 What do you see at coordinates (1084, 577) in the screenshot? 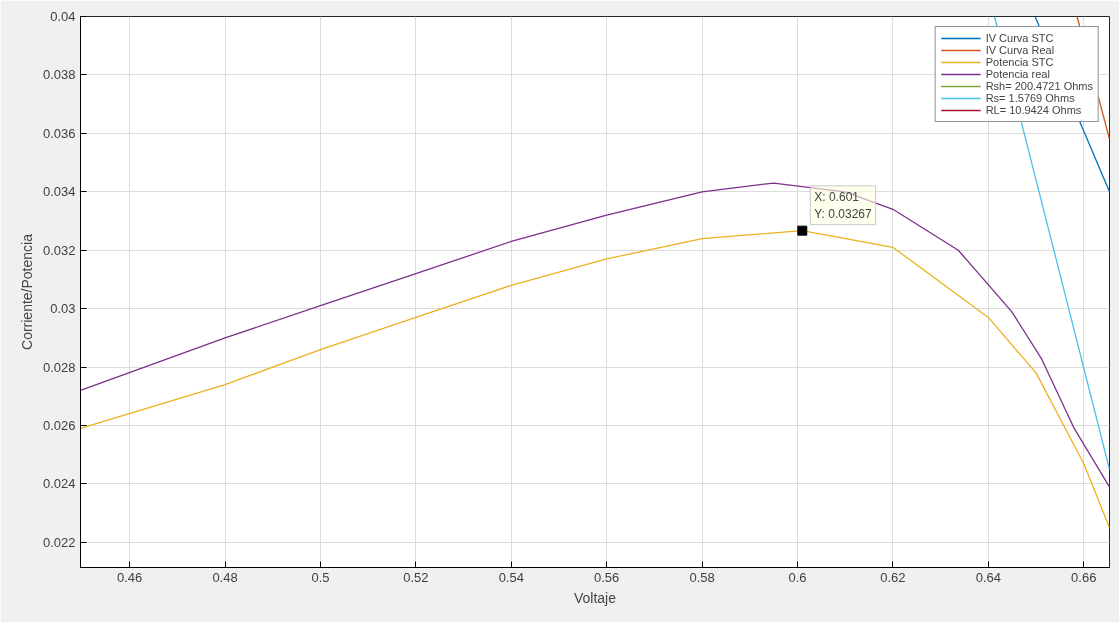
I see `x-tick-label: 0.66` at bounding box center [1084, 577].